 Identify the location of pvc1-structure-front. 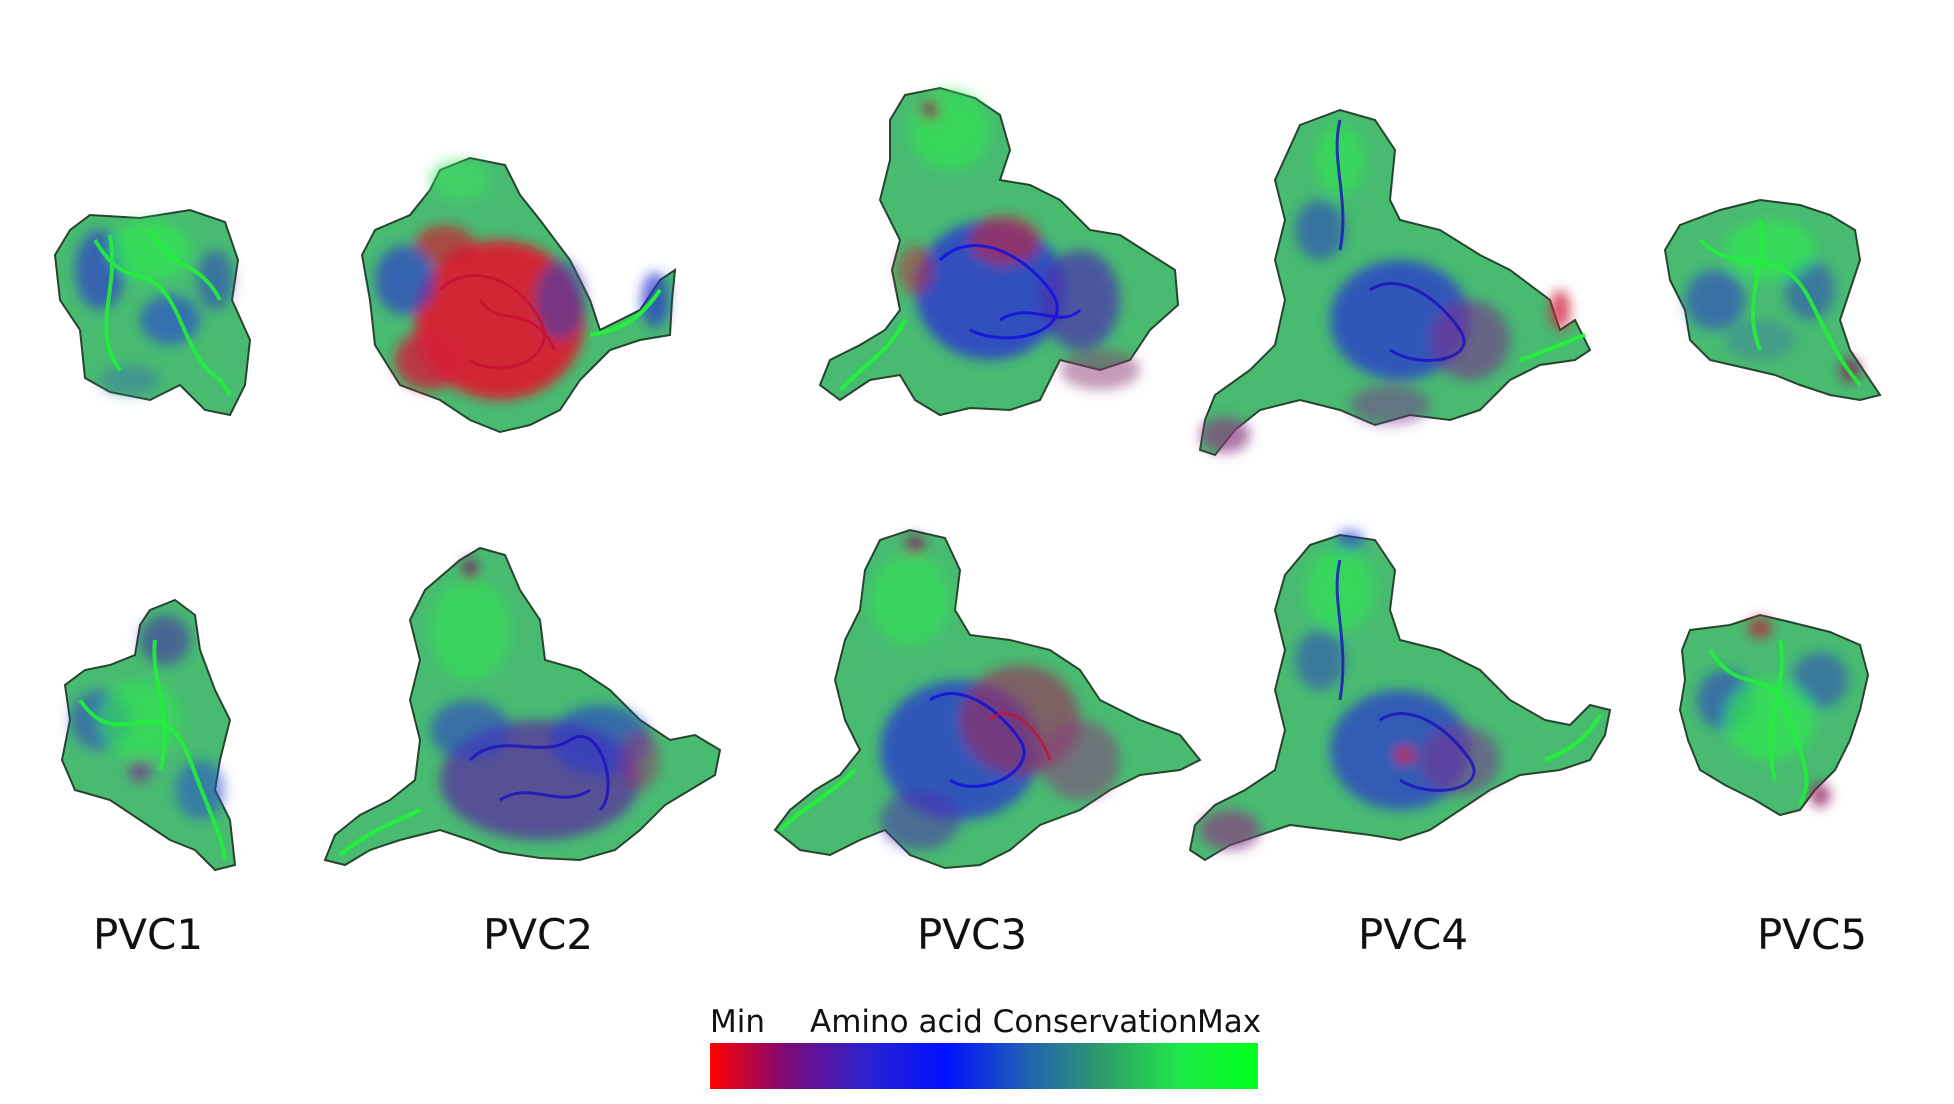
(152, 312).